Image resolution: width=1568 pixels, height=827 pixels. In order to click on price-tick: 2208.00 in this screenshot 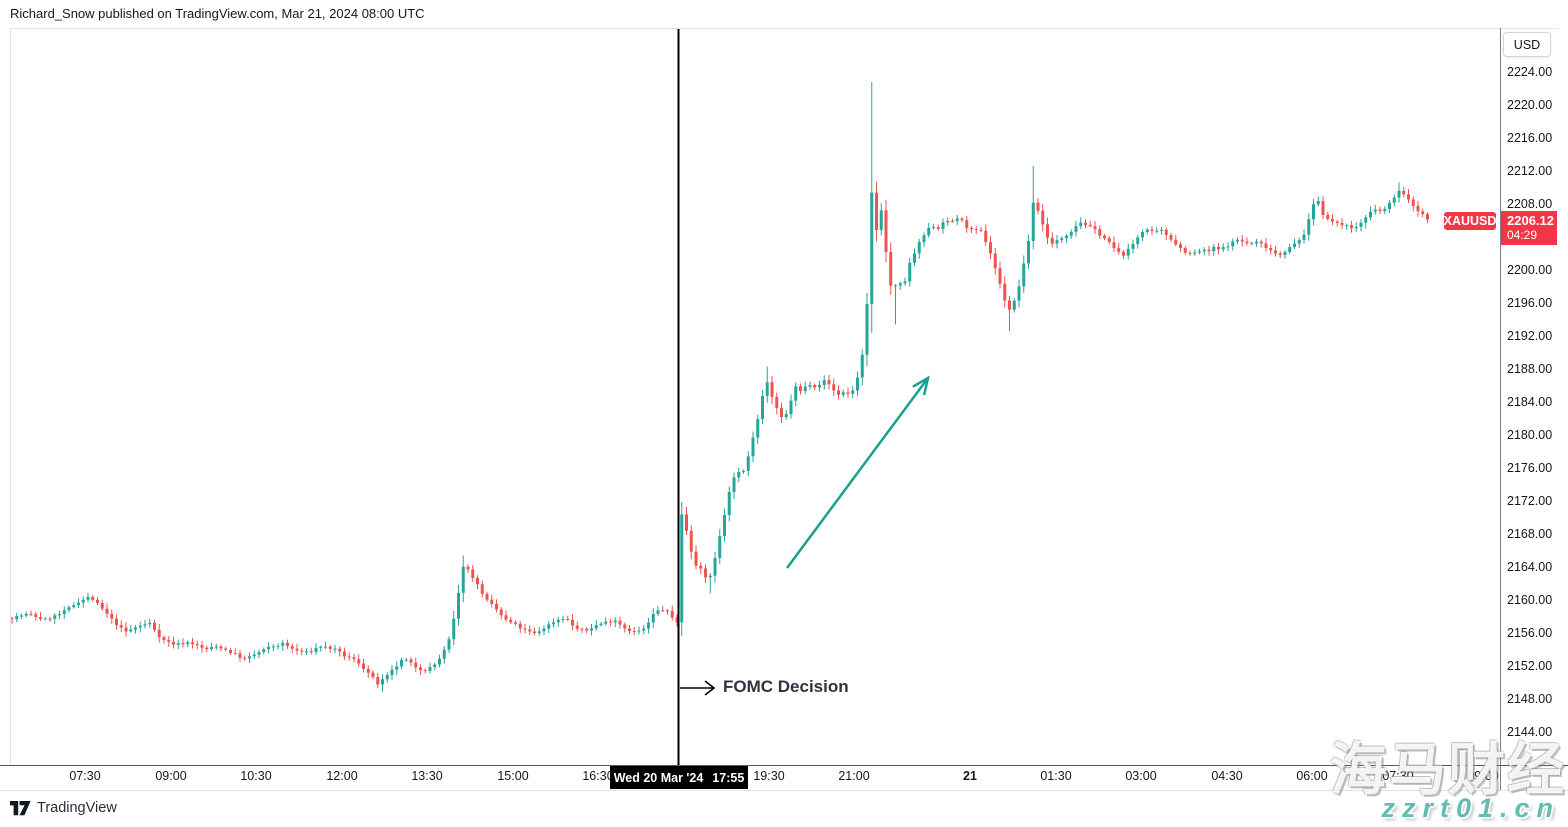, I will do `click(1530, 204)`.